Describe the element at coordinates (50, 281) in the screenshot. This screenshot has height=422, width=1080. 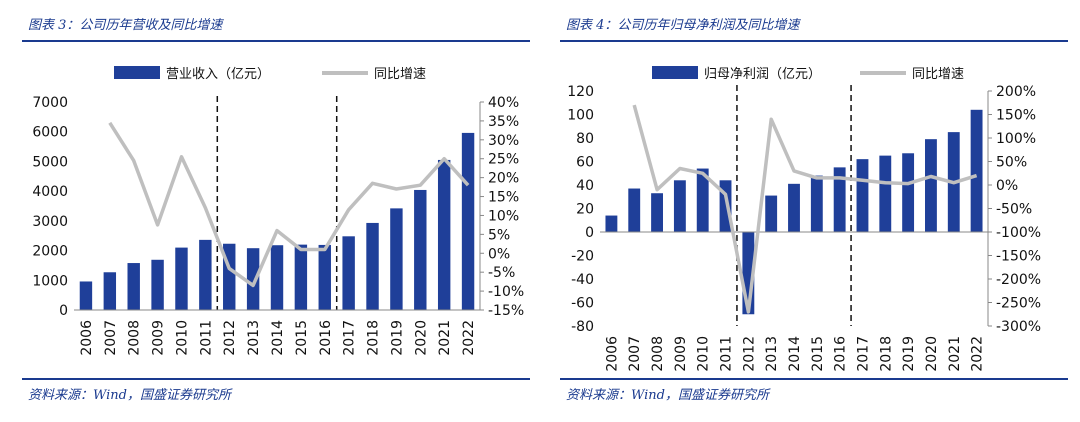
I see `y-left-tick-label: 1000` at that location.